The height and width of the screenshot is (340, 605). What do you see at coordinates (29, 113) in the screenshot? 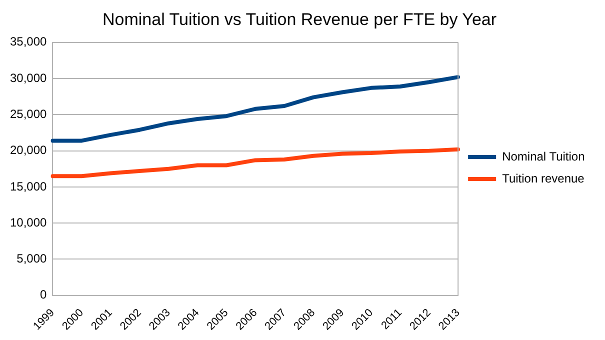
I see `y-tick-label: 25,000` at bounding box center [29, 113].